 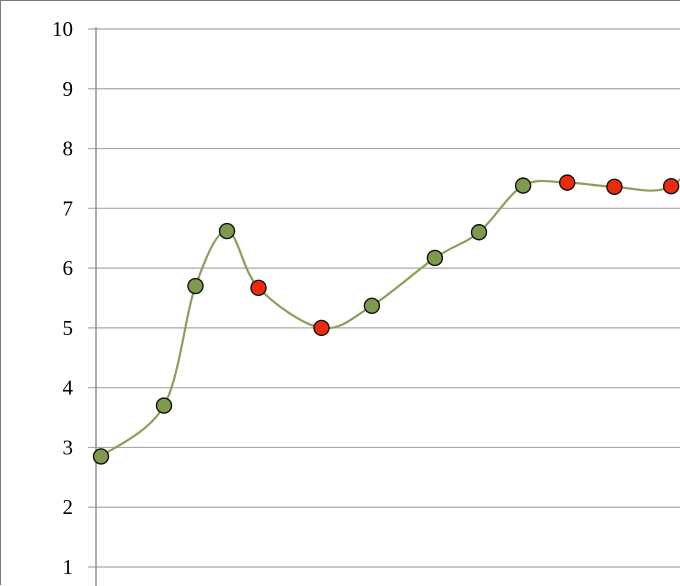 What do you see at coordinates (68, 89) in the screenshot?
I see `y-tick-label-9: 9` at bounding box center [68, 89].